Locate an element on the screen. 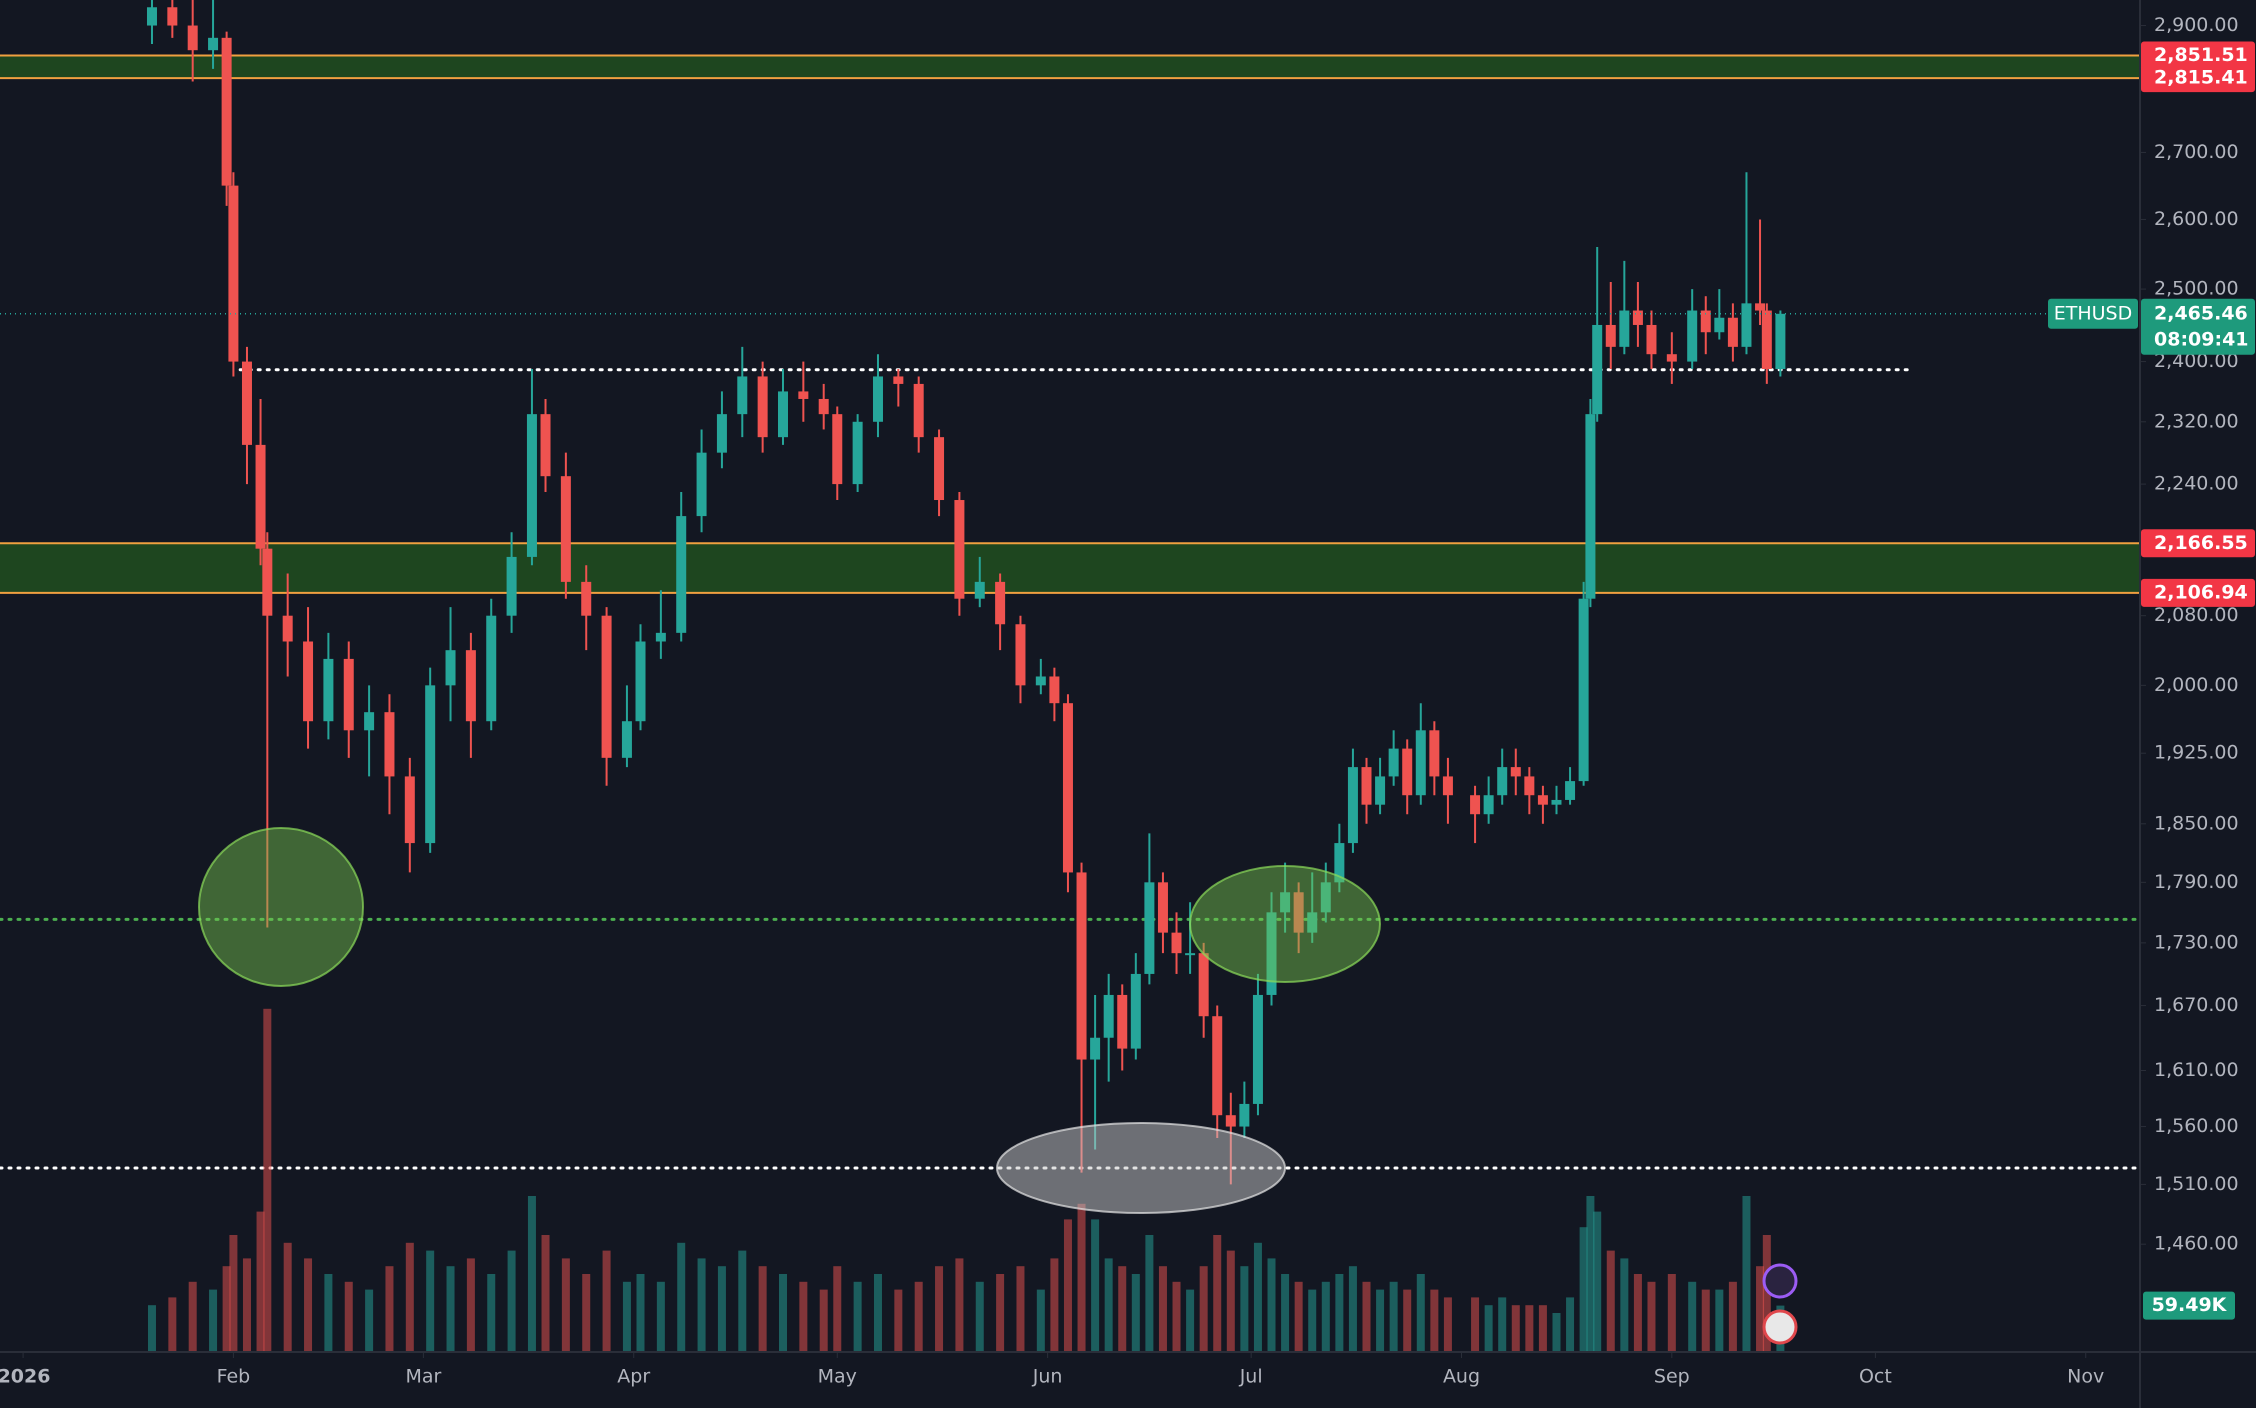 The height and width of the screenshot is (1408, 2256). zone is located at coordinates (1070, 67).